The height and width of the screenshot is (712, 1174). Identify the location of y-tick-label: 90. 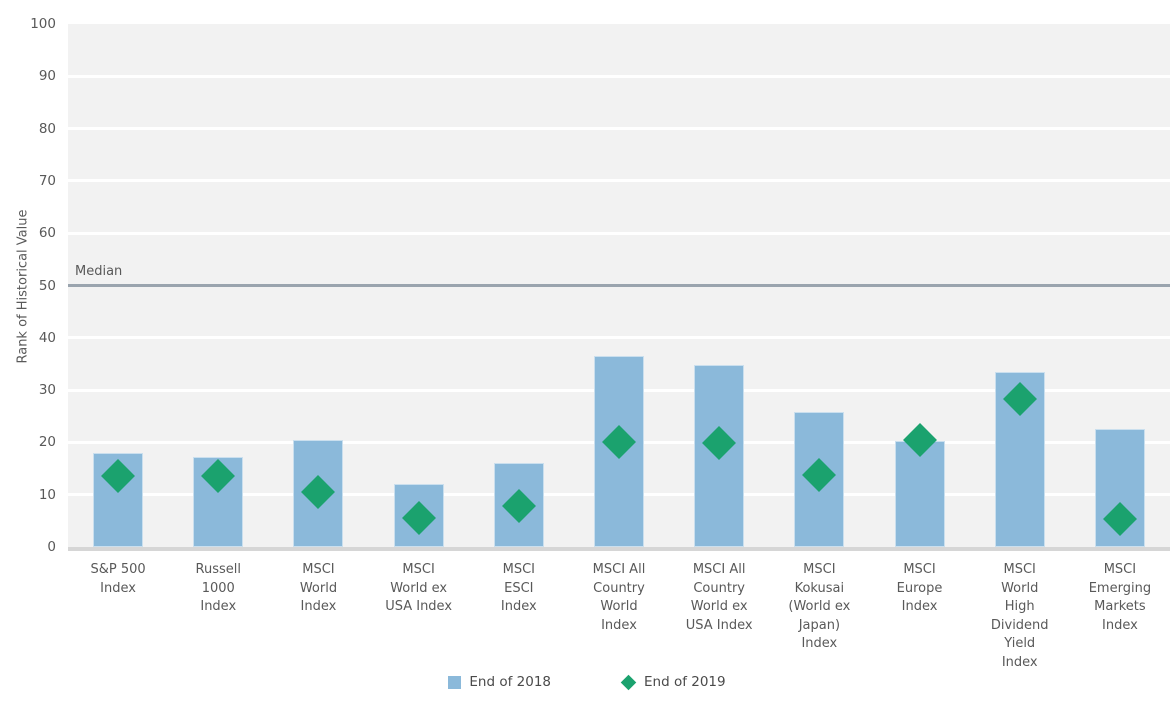
(47, 76).